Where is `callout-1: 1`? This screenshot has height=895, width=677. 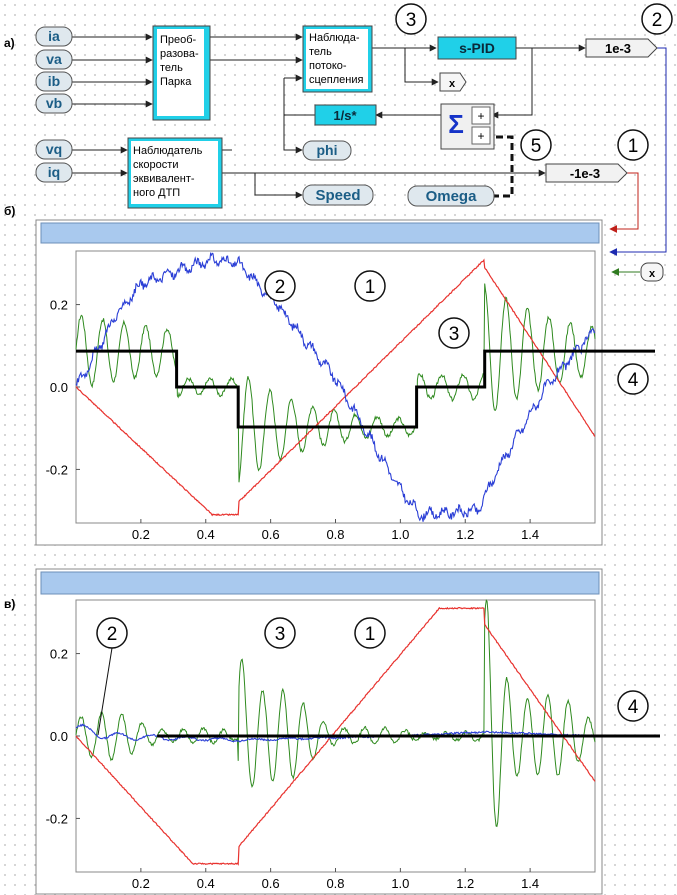 callout-1: 1 is located at coordinates (633, 145).